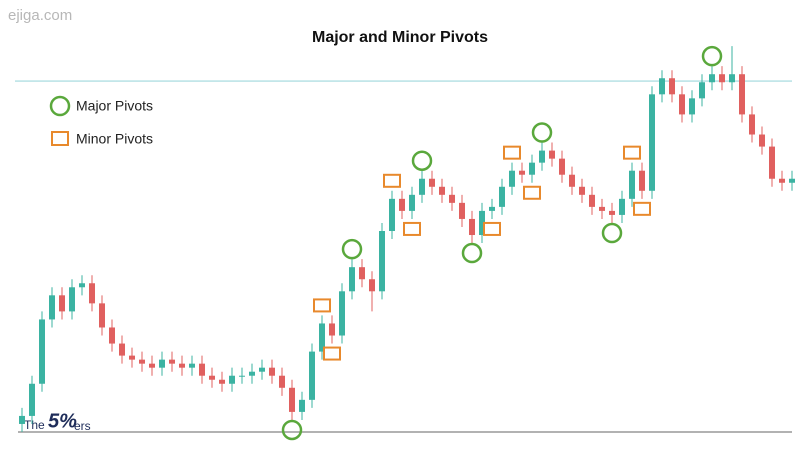  Describe the element at coordinates (114, 139) in the screenshot. I see `legend-label: Minor Pivots` at that location.